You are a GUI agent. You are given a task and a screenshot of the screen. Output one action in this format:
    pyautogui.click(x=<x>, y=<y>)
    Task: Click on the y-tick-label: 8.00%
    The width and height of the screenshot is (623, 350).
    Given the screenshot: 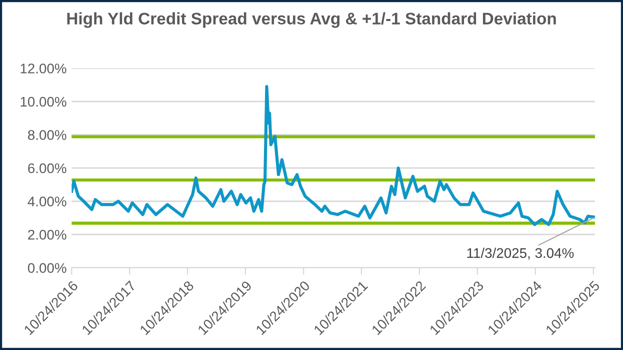 What is the action you would take?
    pyautogui.click(x=47, y=135)
    